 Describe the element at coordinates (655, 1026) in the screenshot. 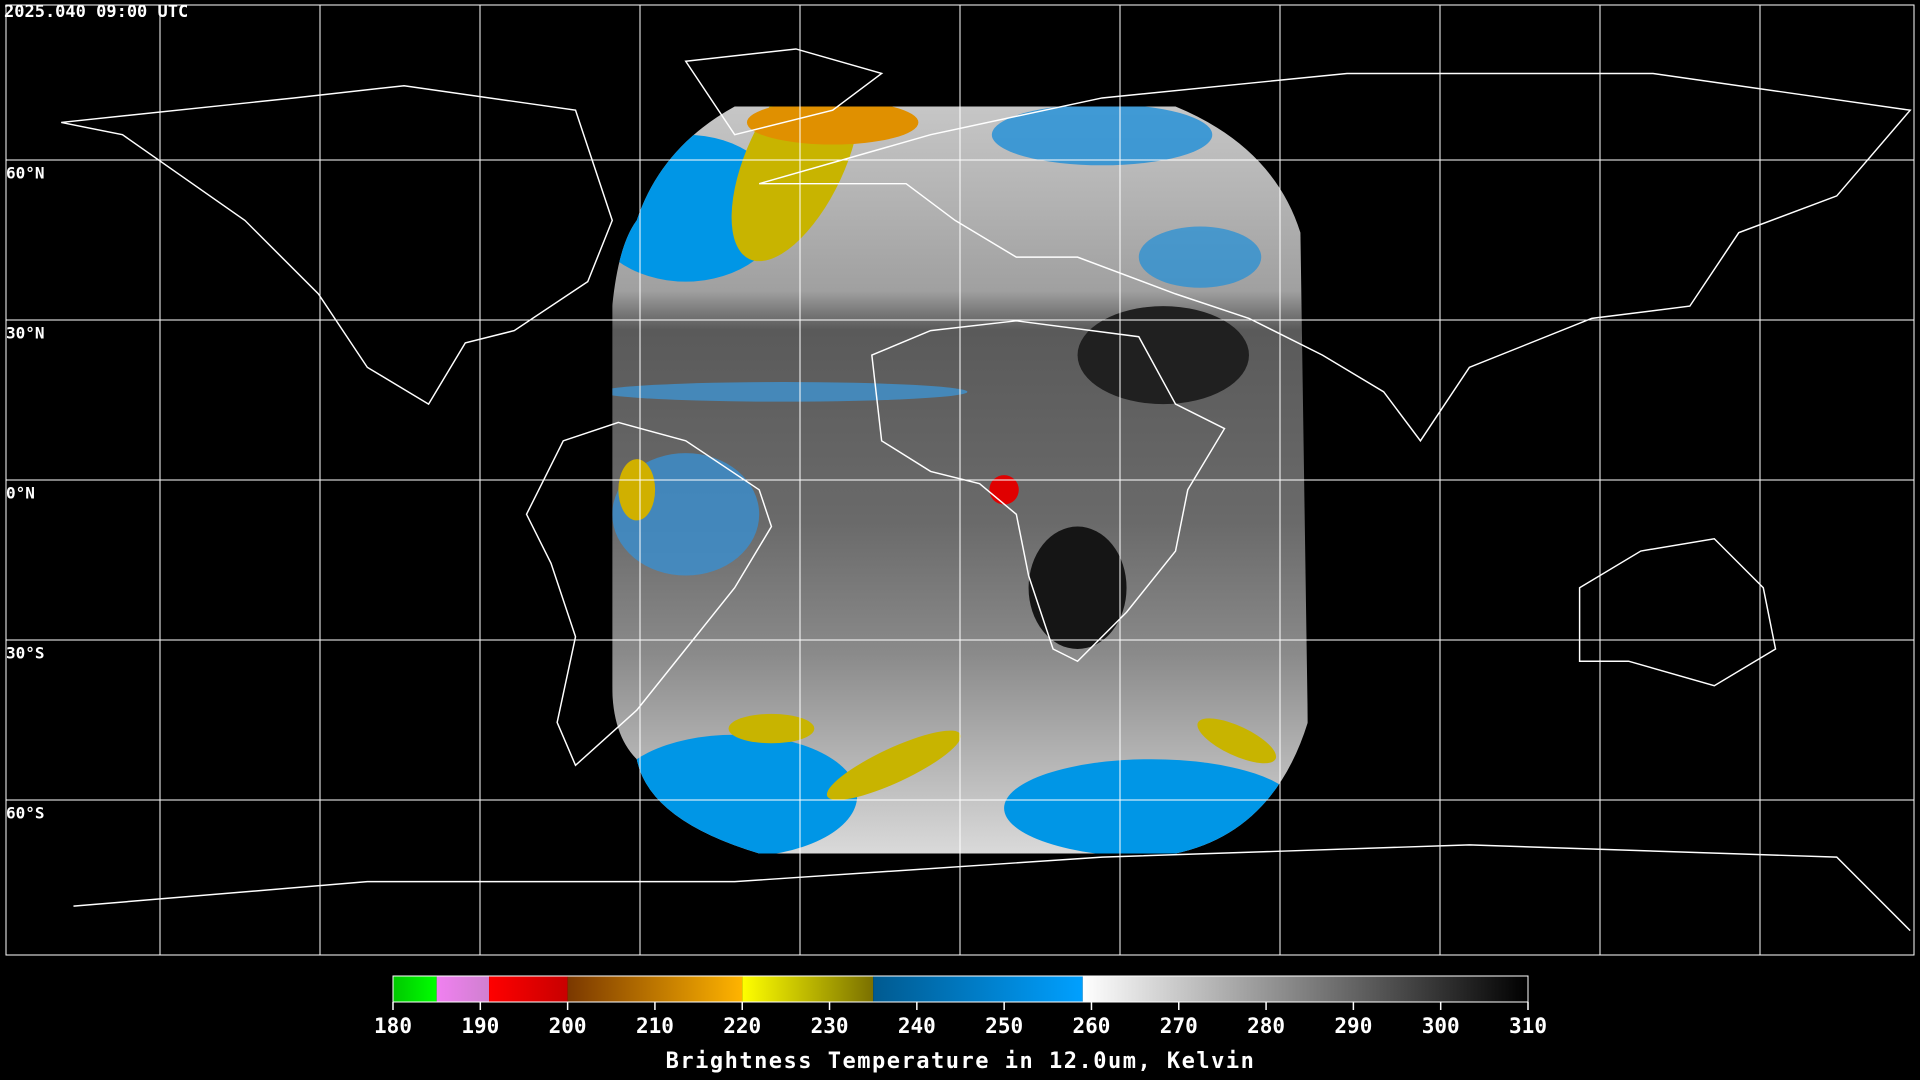

I see `colorbar-tick-label: 210` at that location.